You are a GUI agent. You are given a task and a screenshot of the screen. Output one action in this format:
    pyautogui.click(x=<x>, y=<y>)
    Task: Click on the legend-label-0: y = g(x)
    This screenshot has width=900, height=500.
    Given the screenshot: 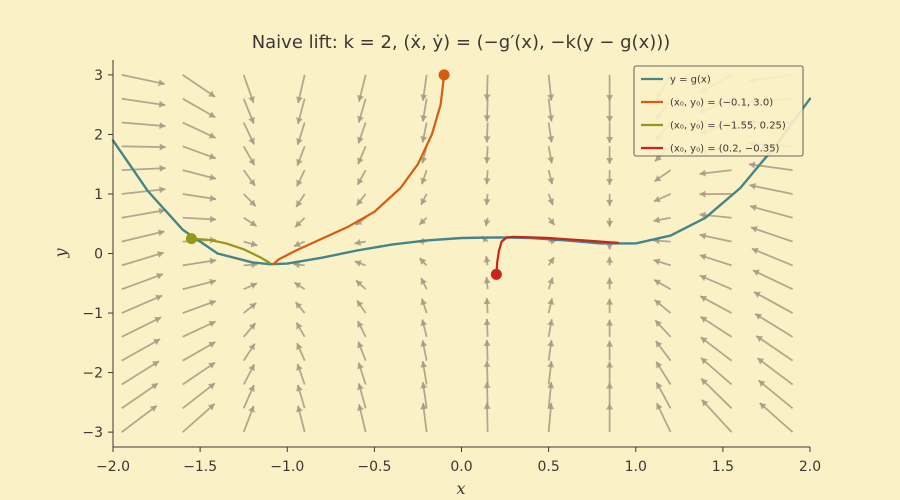 What is the action you would take?
    pyautogui.click(x=690, y=80)
    